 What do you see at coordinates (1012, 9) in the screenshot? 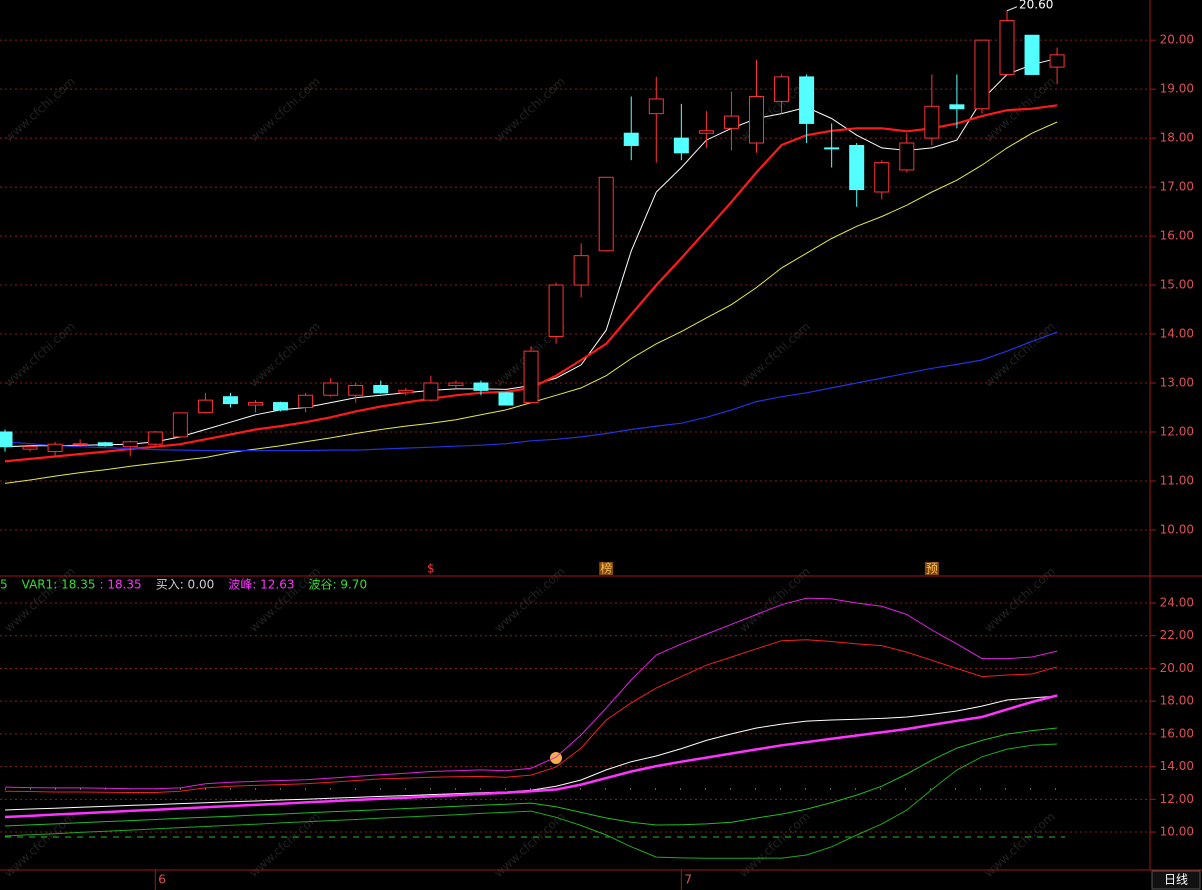
I see `high-arrow` at bounding box center [1012, 9].